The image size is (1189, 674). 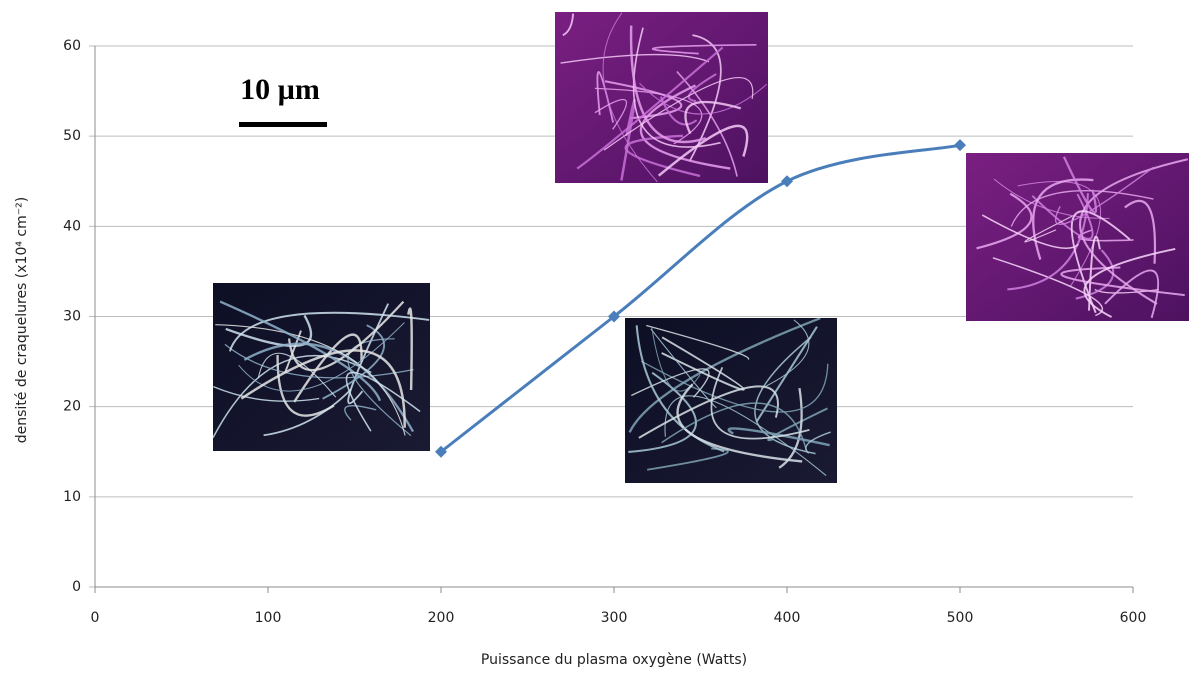 What do you see at coordinates (280, 89) in the screenshot?
I see `scale-label: 10 µm` at bounding box center [280, 89].